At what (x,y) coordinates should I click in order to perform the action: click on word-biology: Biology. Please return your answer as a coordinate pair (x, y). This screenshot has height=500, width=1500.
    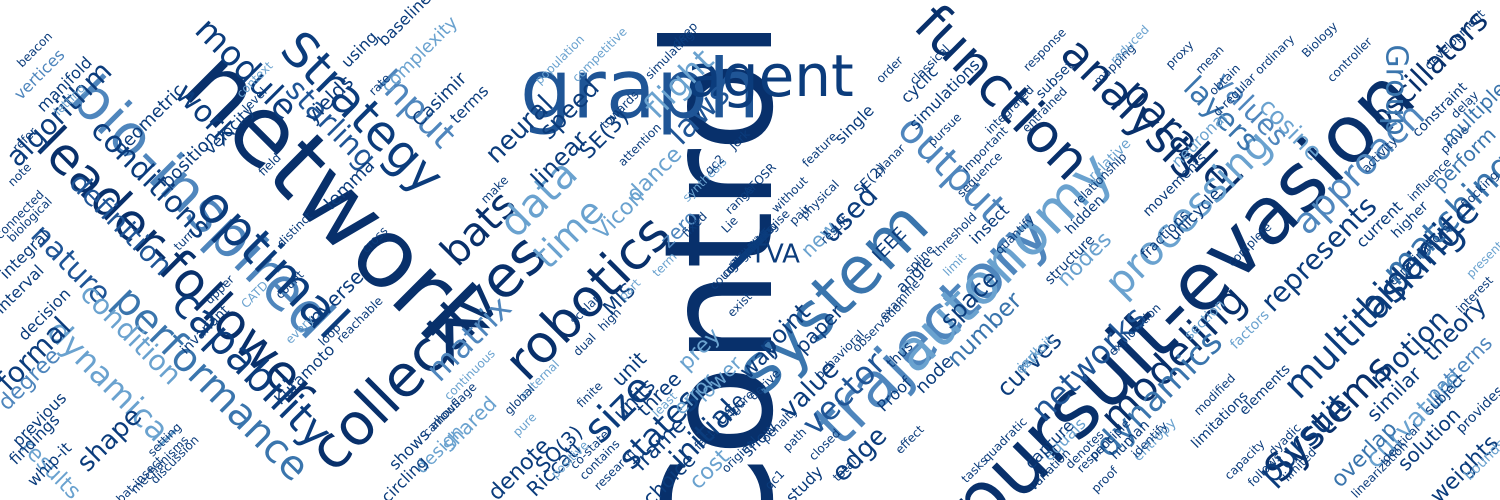
    Looking at the image, I should click on (1319, 39).